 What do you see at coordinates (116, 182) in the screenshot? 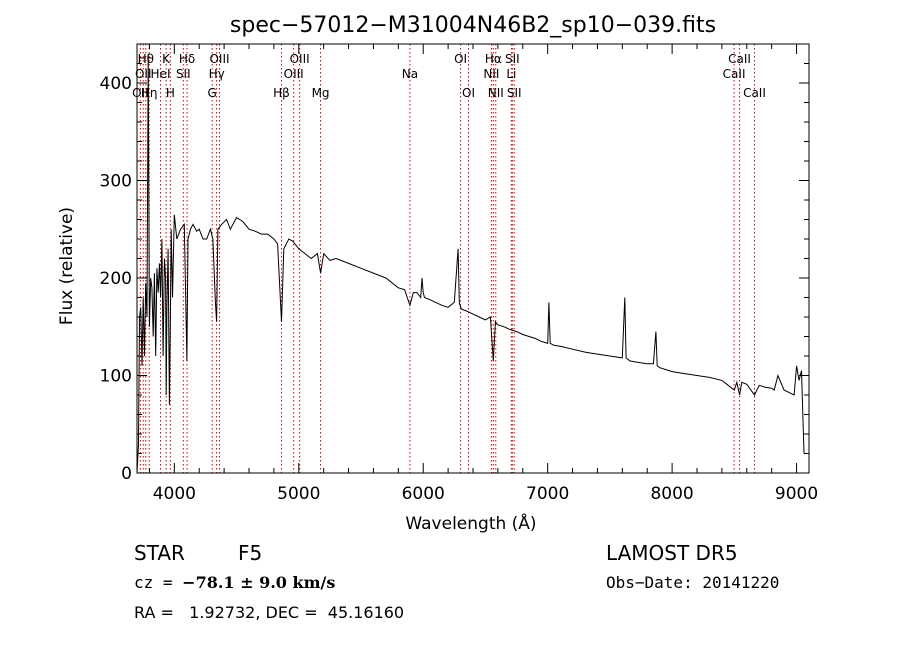
I see `y-tick-label: 300` at bounding box center [116, 182].